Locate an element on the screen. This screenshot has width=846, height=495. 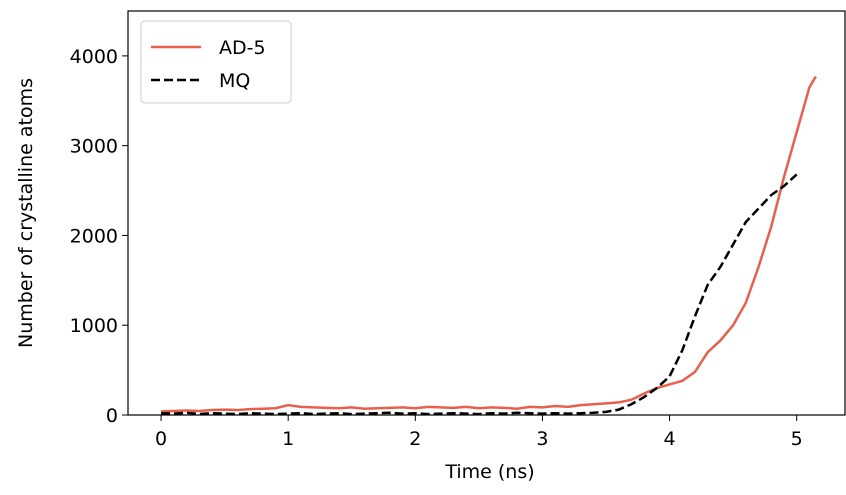
y-tick-label: 4000 is located at coordinates (94, 57).